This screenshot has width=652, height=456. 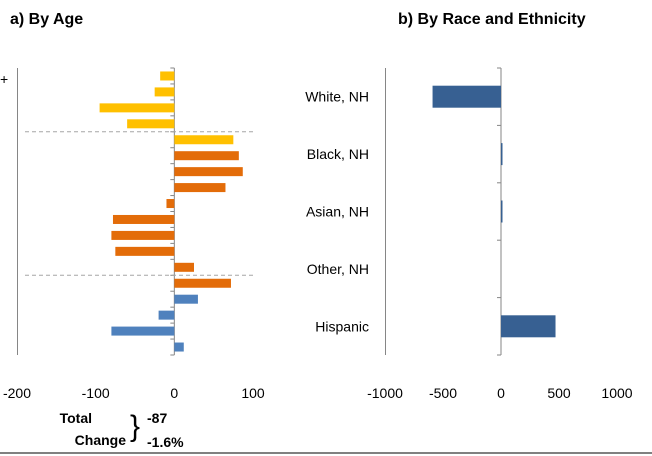 I want to click on chart-a-x-tick-label: -100, so click(x=96, y=393).